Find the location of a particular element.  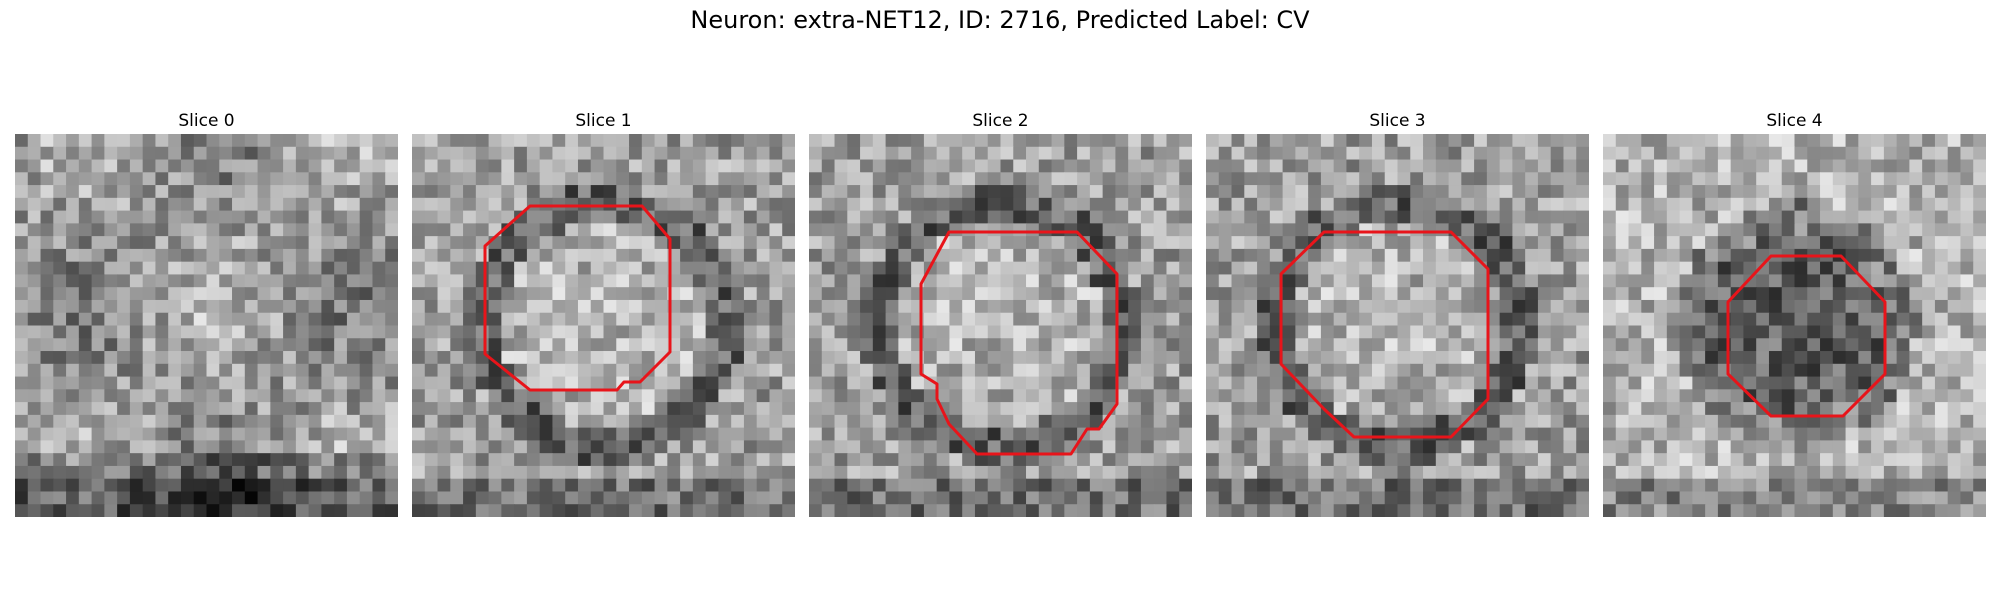

slice-title: Slice 4 is located at coordinates (1794, 121).